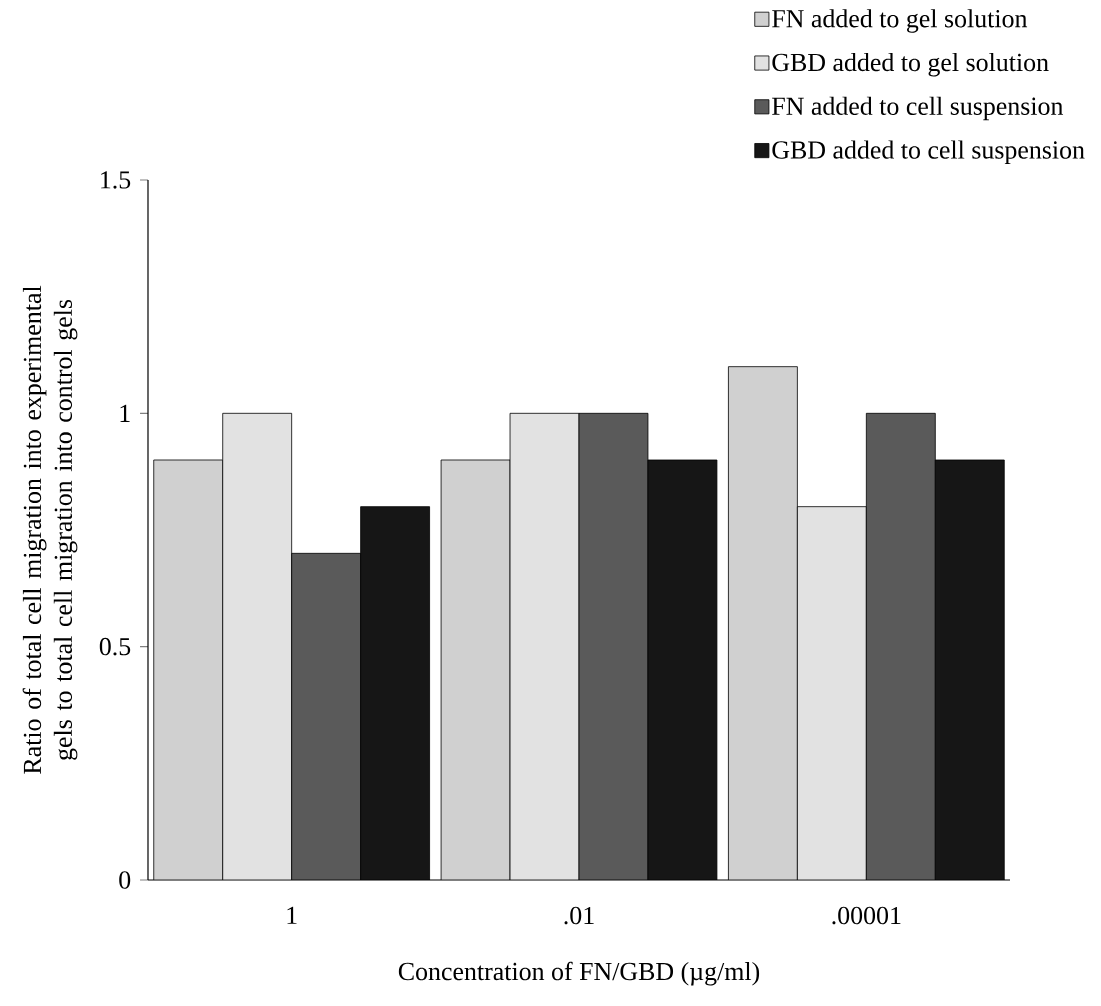 Image resolution: width=1101 pixels, height=1006 pixels. Describe the element at coordinates (292, 915) in the screenshot. I see `x-tick-label: 1` at that location.